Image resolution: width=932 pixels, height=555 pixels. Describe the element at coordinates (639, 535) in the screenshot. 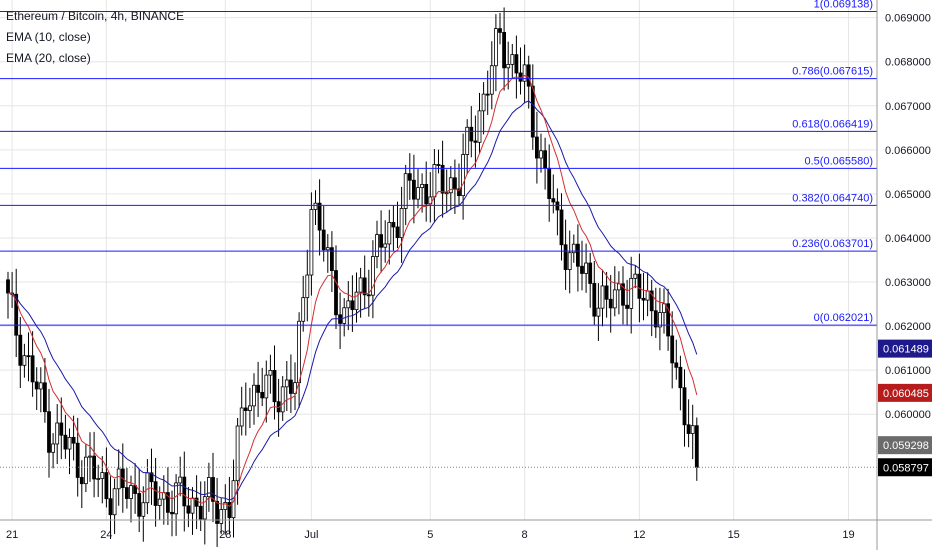

I see `time-tick-label: 12` at that location.